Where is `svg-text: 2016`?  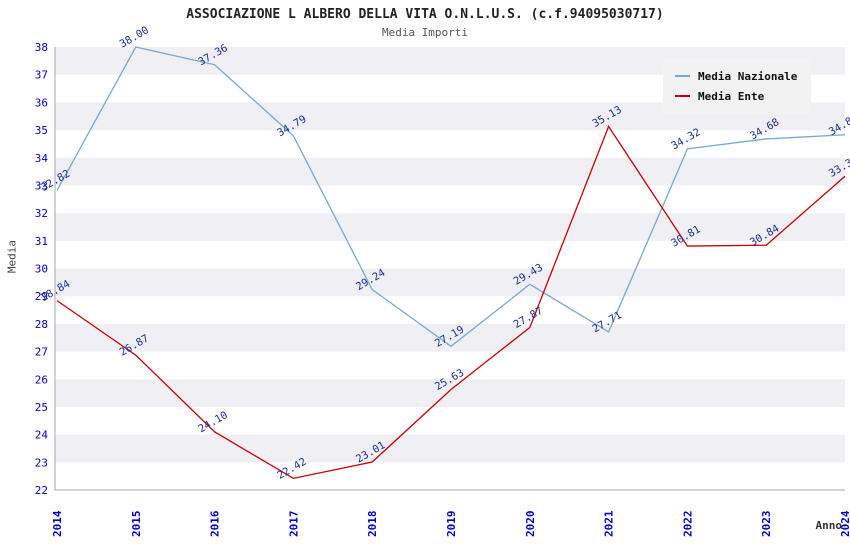 svg-text: 2016 is located at coordinates (215, 523).